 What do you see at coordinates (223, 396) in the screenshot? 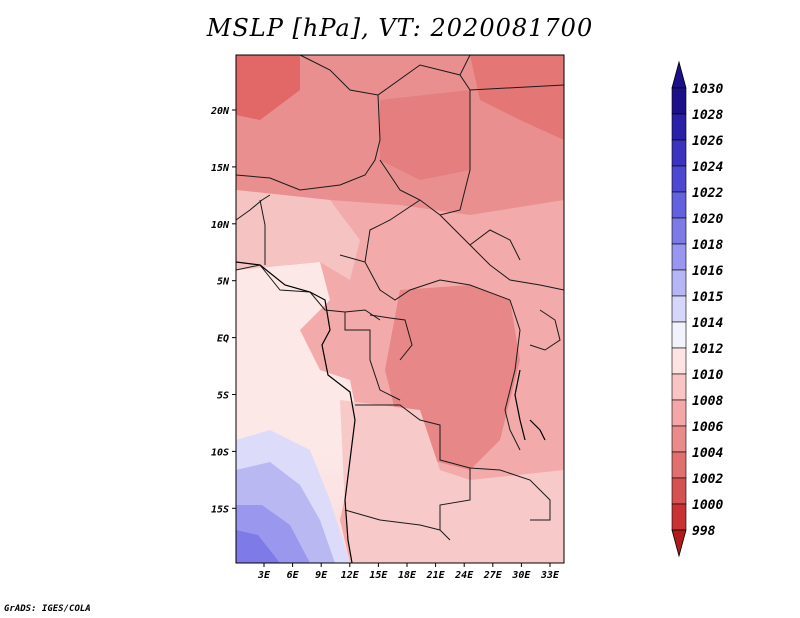
I see `y-tick-label: 5S` at bounding box center [223, 396].